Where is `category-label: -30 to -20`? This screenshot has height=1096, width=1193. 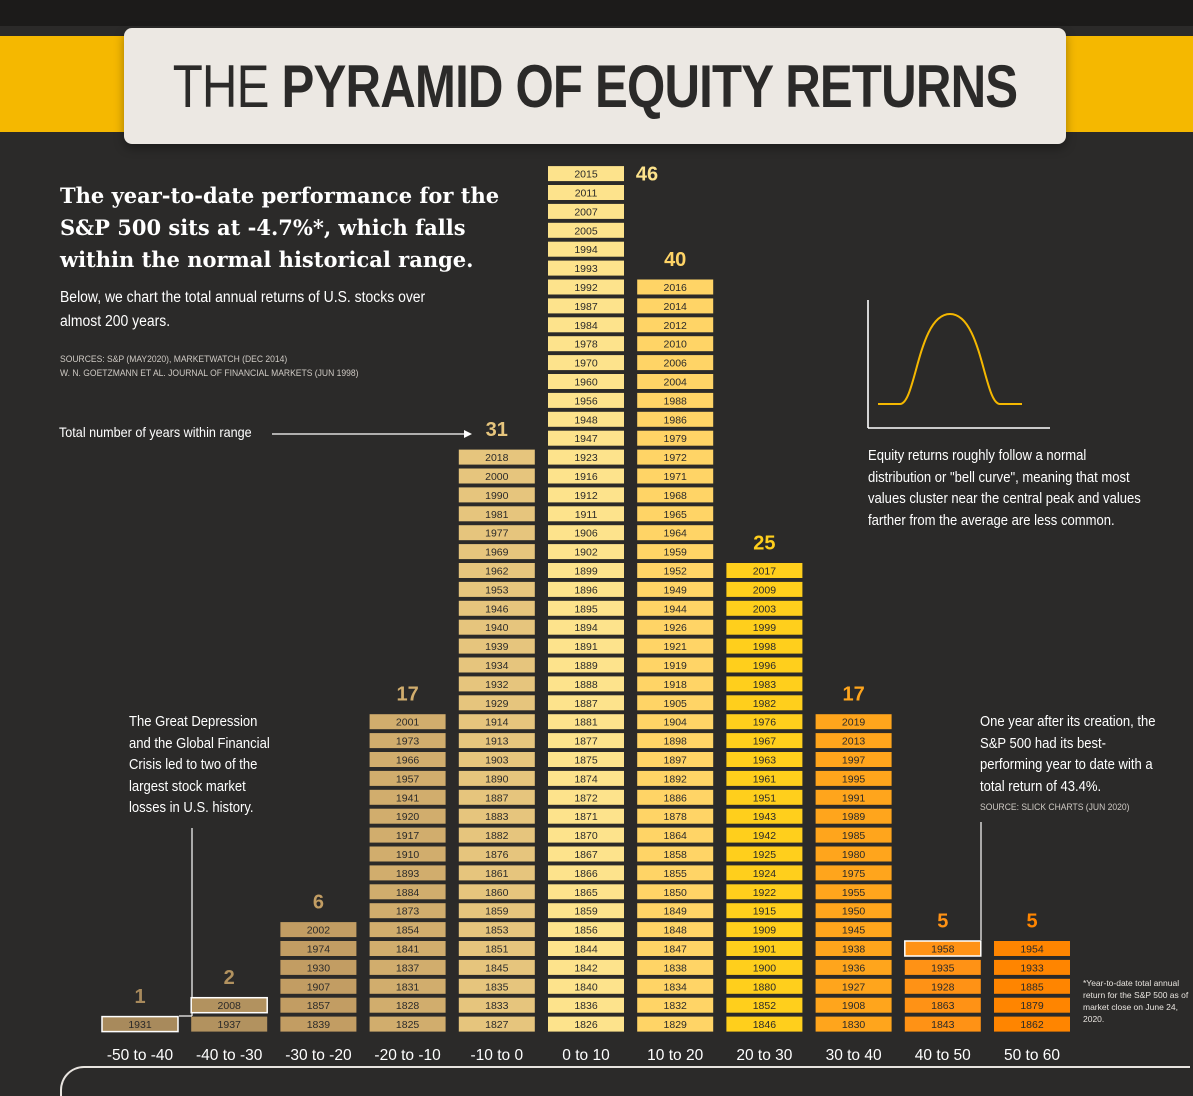 category-label: -30 to -20 is located at coordinates (318, 1055).